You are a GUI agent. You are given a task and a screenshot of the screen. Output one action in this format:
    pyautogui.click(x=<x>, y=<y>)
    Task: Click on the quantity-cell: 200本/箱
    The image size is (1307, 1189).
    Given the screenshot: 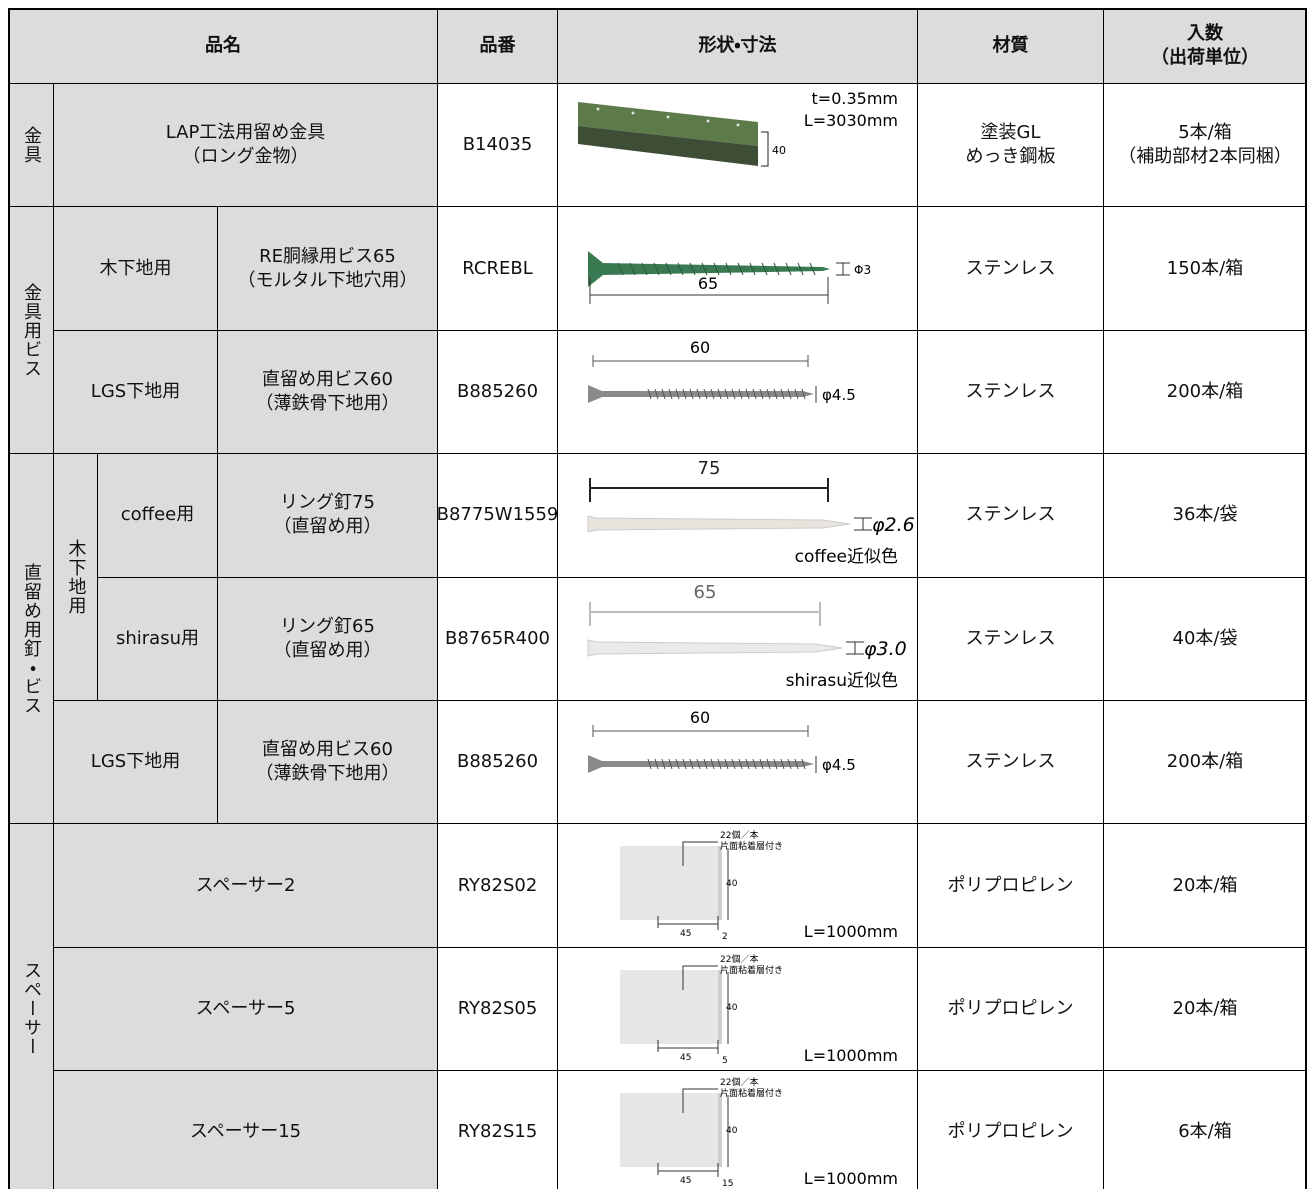 What is the action you would take?
    pyautogui.click(x=1205, y=762)
    